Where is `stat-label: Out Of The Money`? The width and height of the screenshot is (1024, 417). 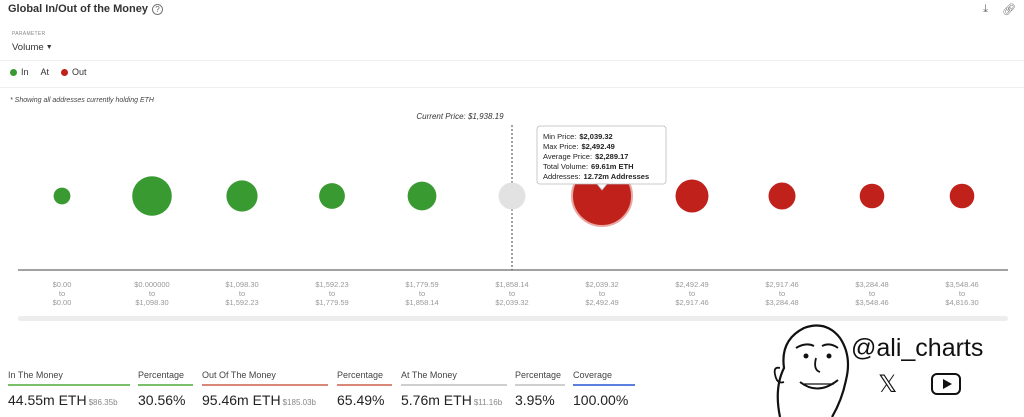
stat-label: Out Of The Money is located at coordinates (239, 375).